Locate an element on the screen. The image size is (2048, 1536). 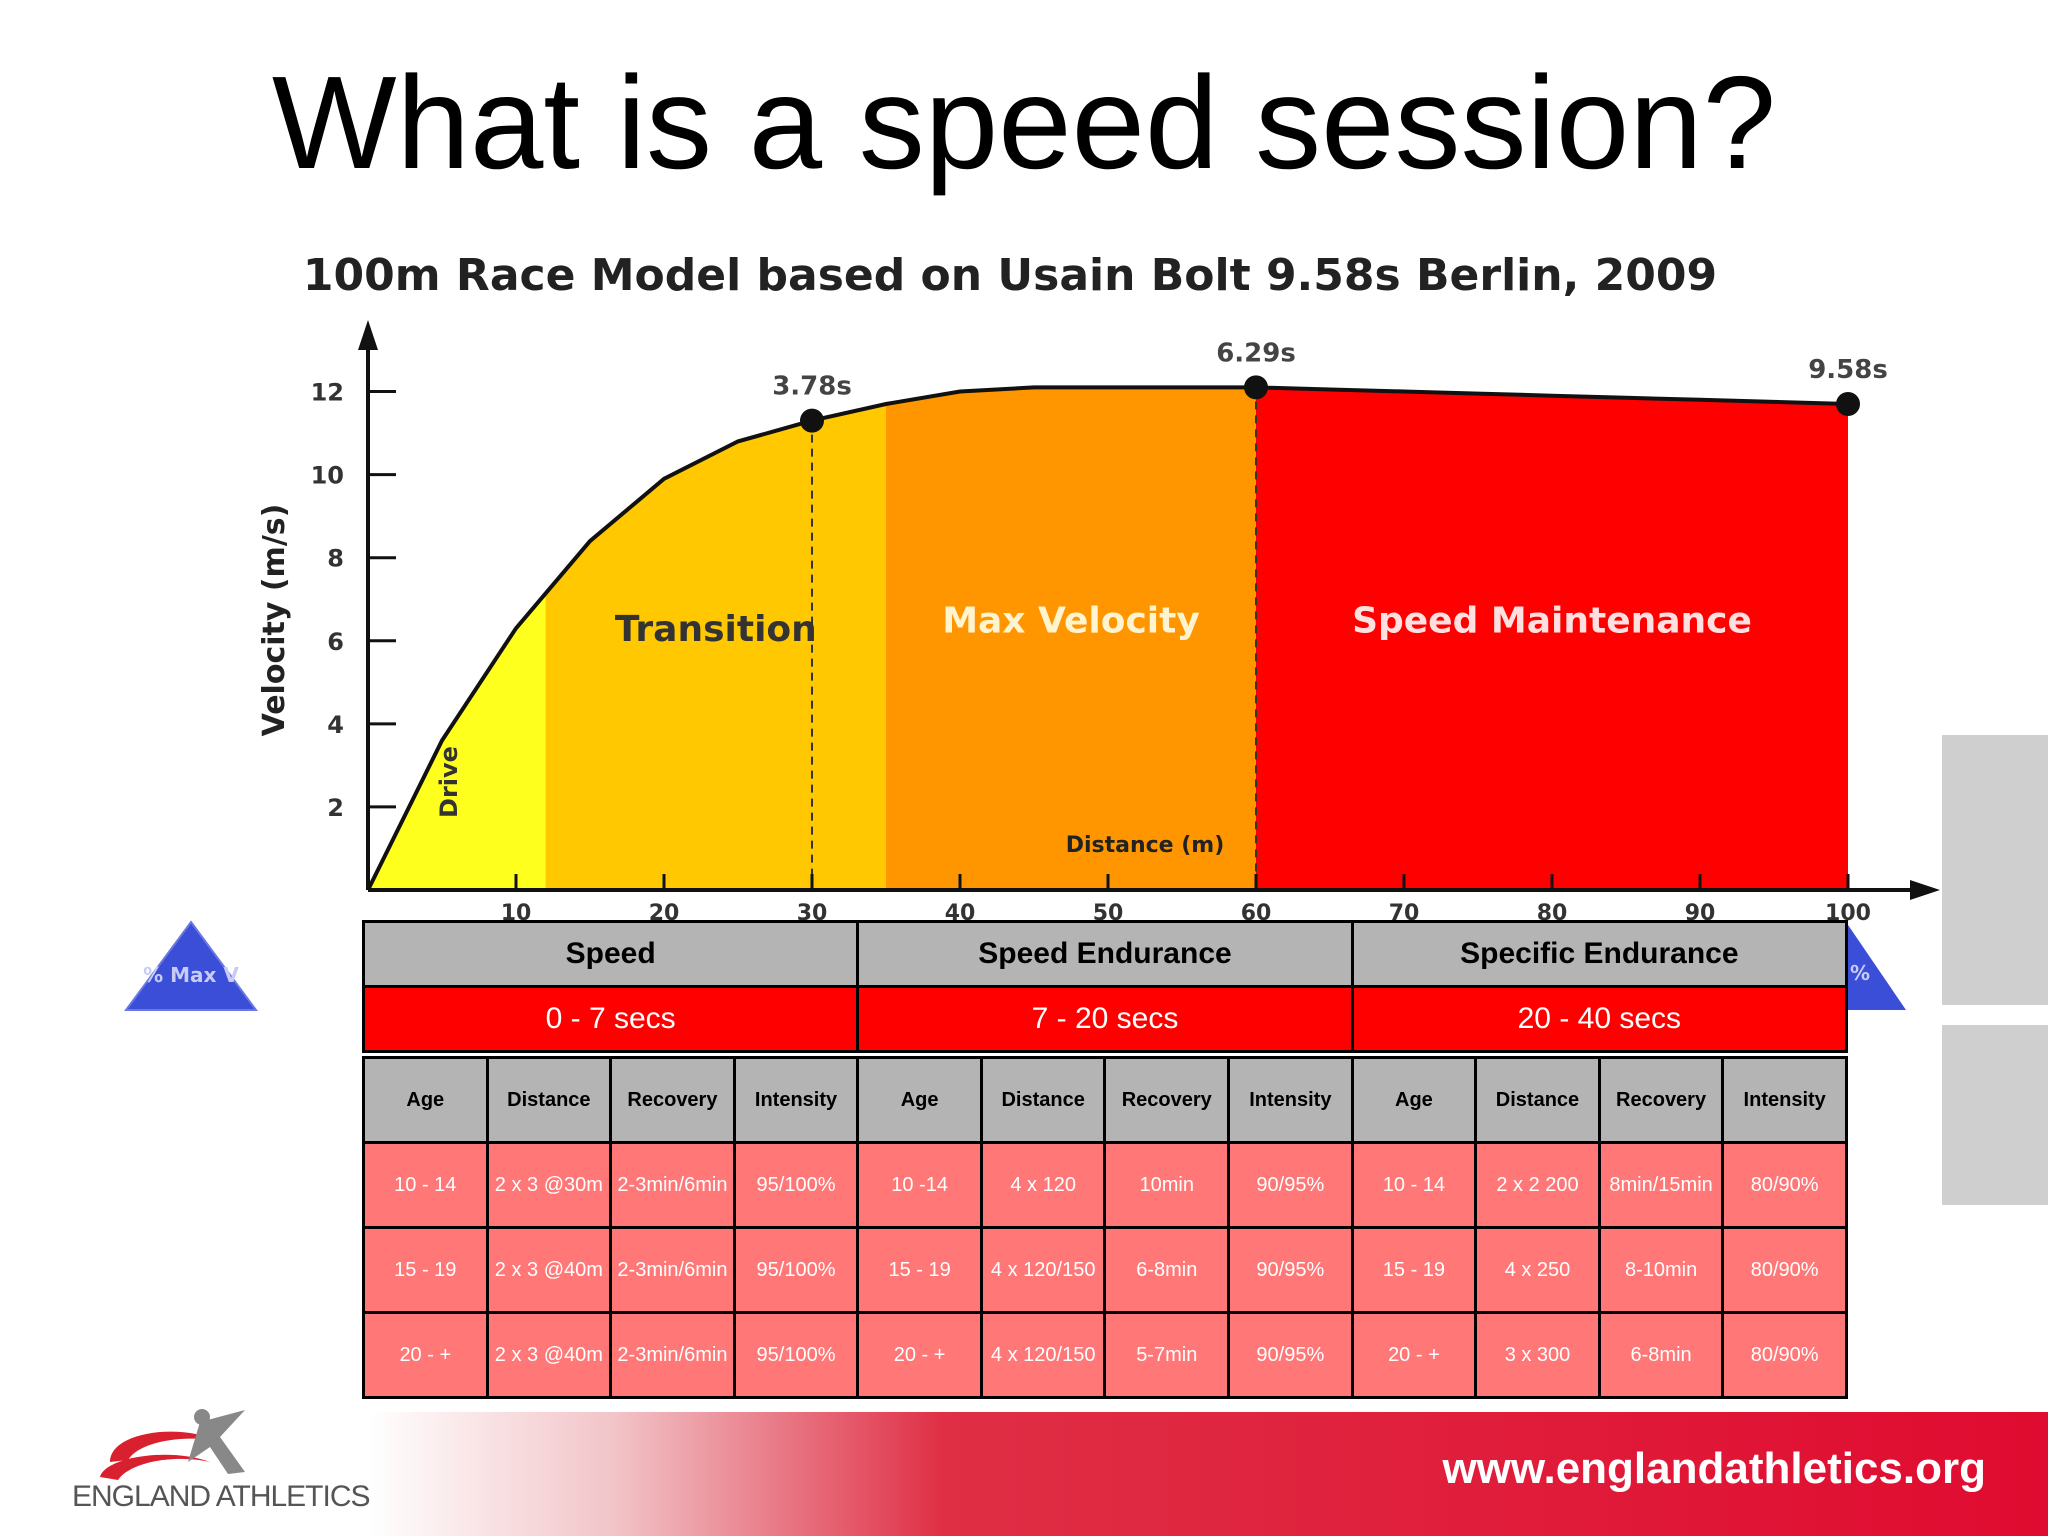
website-link: www.englandathletics.org is located at coordinates (1714, 1468).